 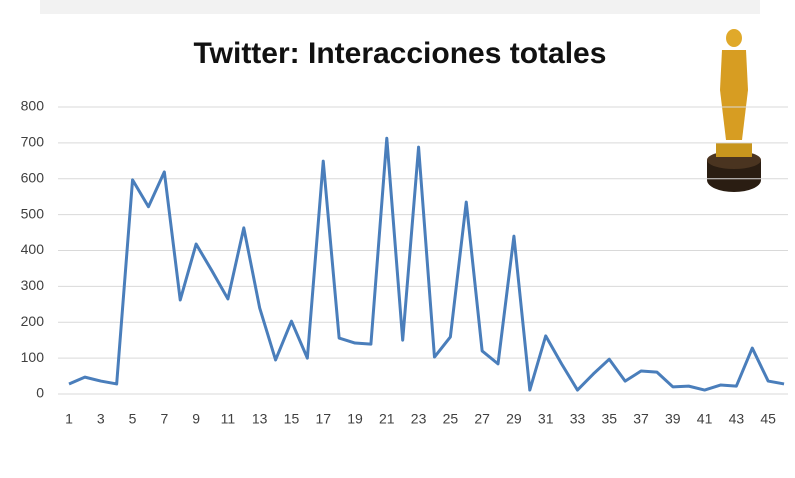 I want to click on x-tick-label: 17, so click(x=323, y=419).